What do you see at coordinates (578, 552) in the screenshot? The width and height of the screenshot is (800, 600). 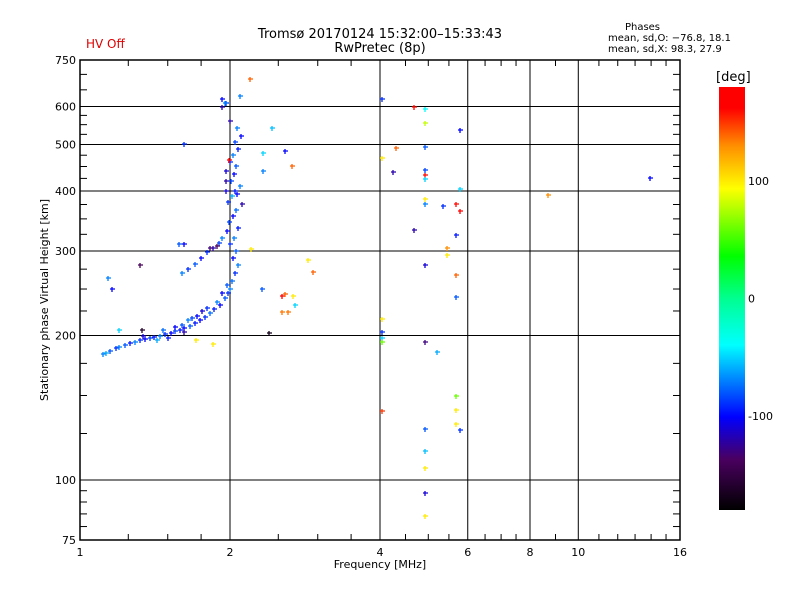 I see `x-tick-label: 10` at bounding box center [578, 552].